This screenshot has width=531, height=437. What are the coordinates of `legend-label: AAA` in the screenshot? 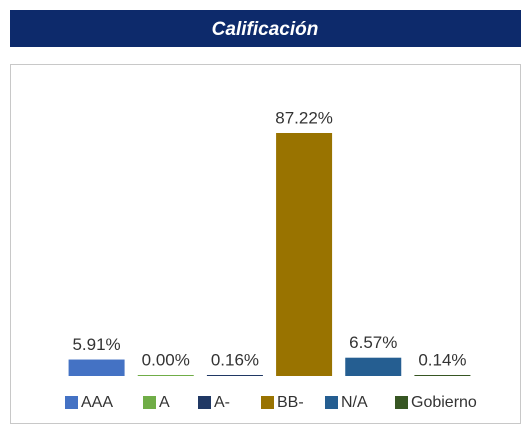 It's located at (97, 402).